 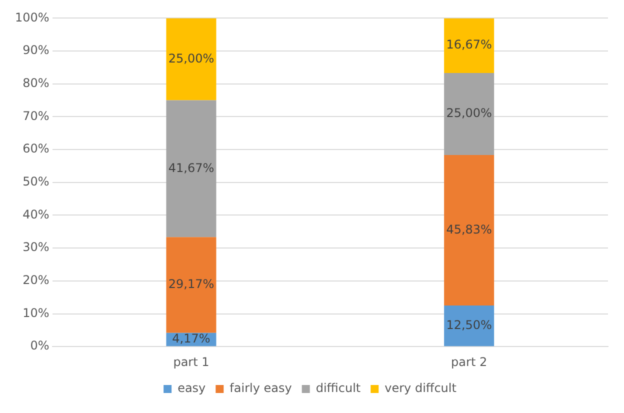 What do you see at coordinates (32, 17) in the screenshot?
I see `y-tick-label: 100%` at bounding box center [32, 17].